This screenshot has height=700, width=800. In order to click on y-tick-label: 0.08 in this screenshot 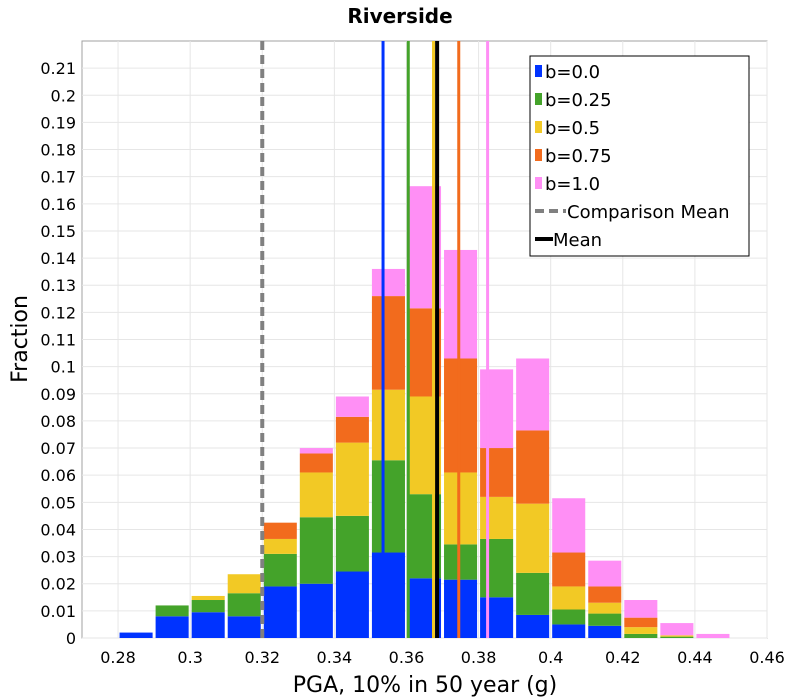, I will do `click(58, 421)`.